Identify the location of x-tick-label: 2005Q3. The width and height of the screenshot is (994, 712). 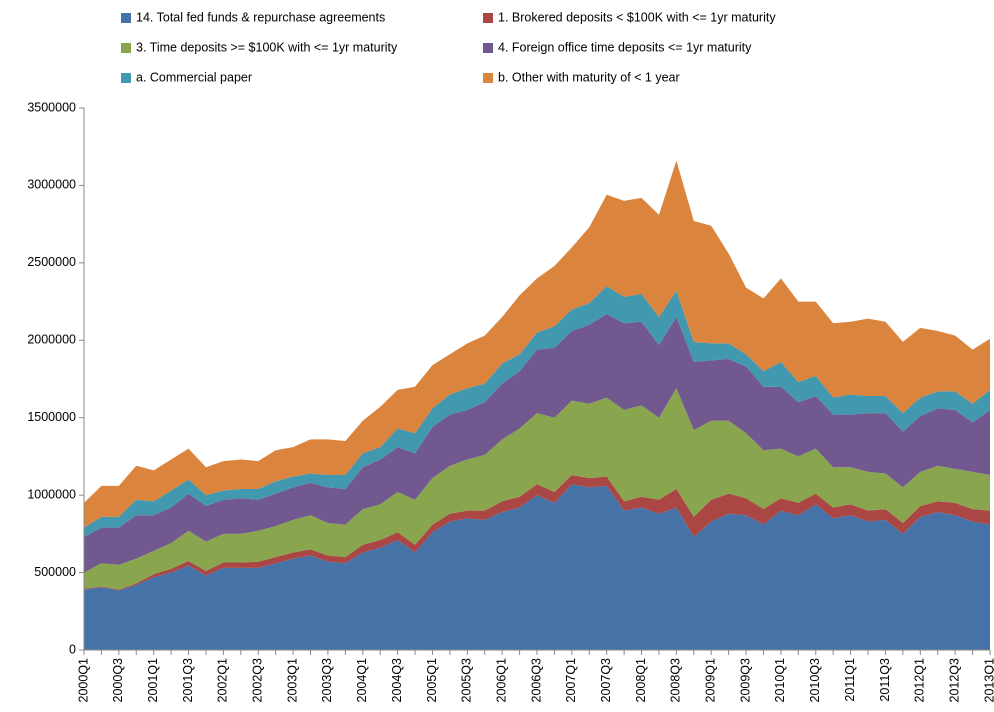
(467, 680).